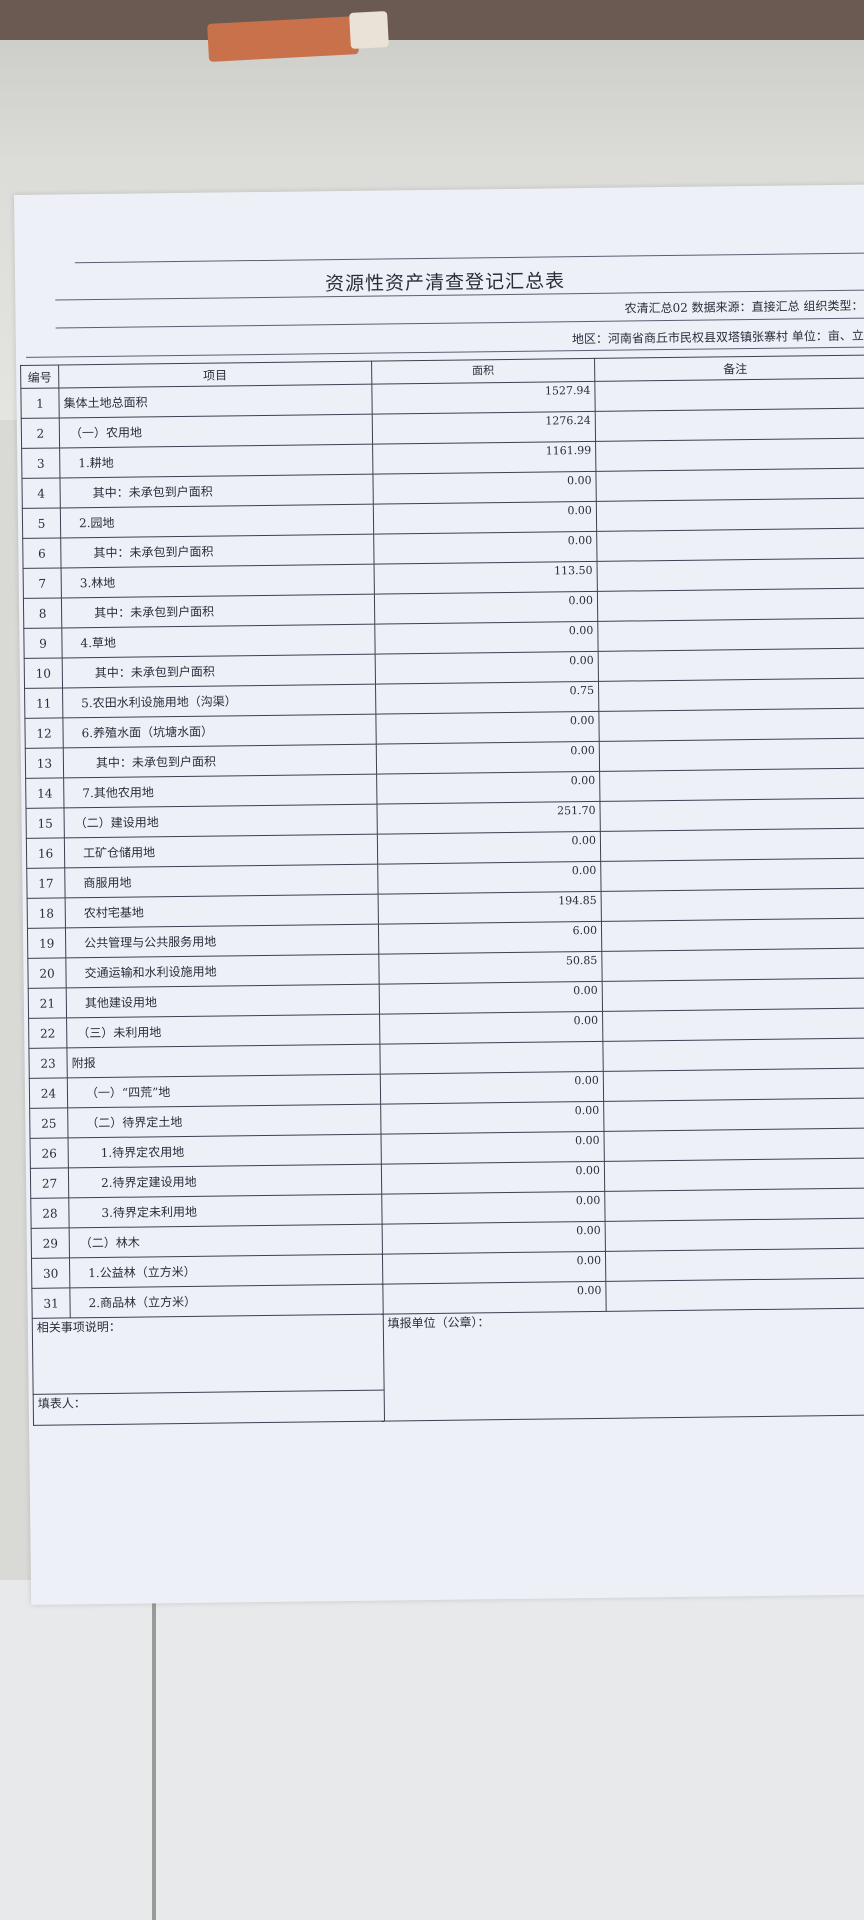 The image size is (864, 1920). Describe the element at coordinates (223, 1061) in the screenshot. I see `row-item: 附报` at that location.